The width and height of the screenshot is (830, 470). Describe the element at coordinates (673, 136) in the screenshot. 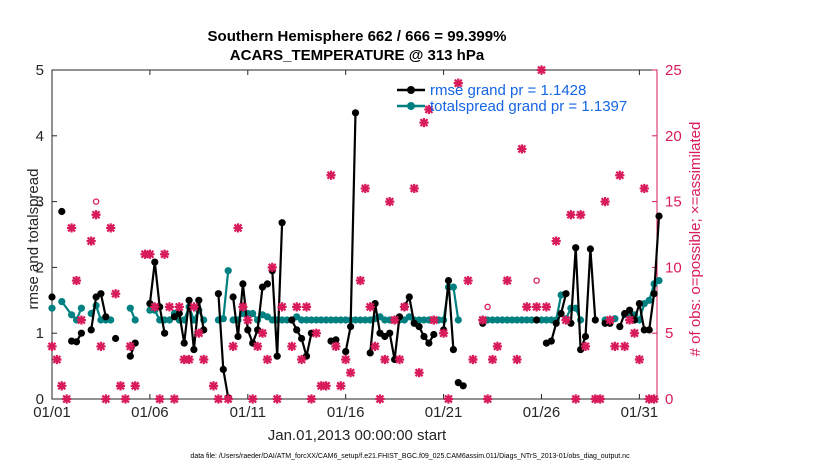

I see `y2-tick-label: 20` at that location.